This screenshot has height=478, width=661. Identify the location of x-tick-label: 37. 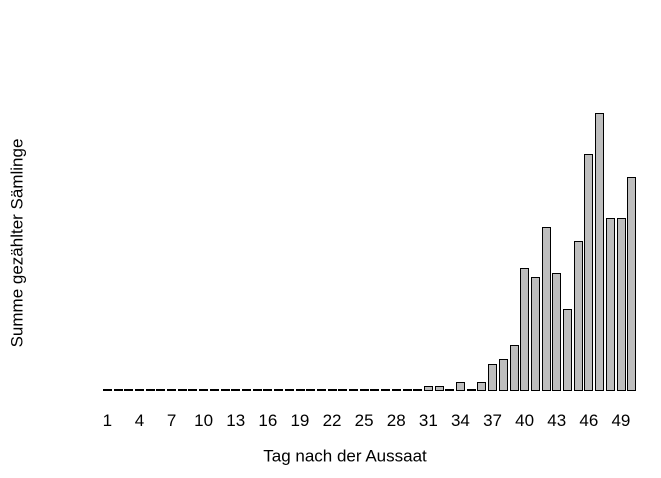
(493, 420).